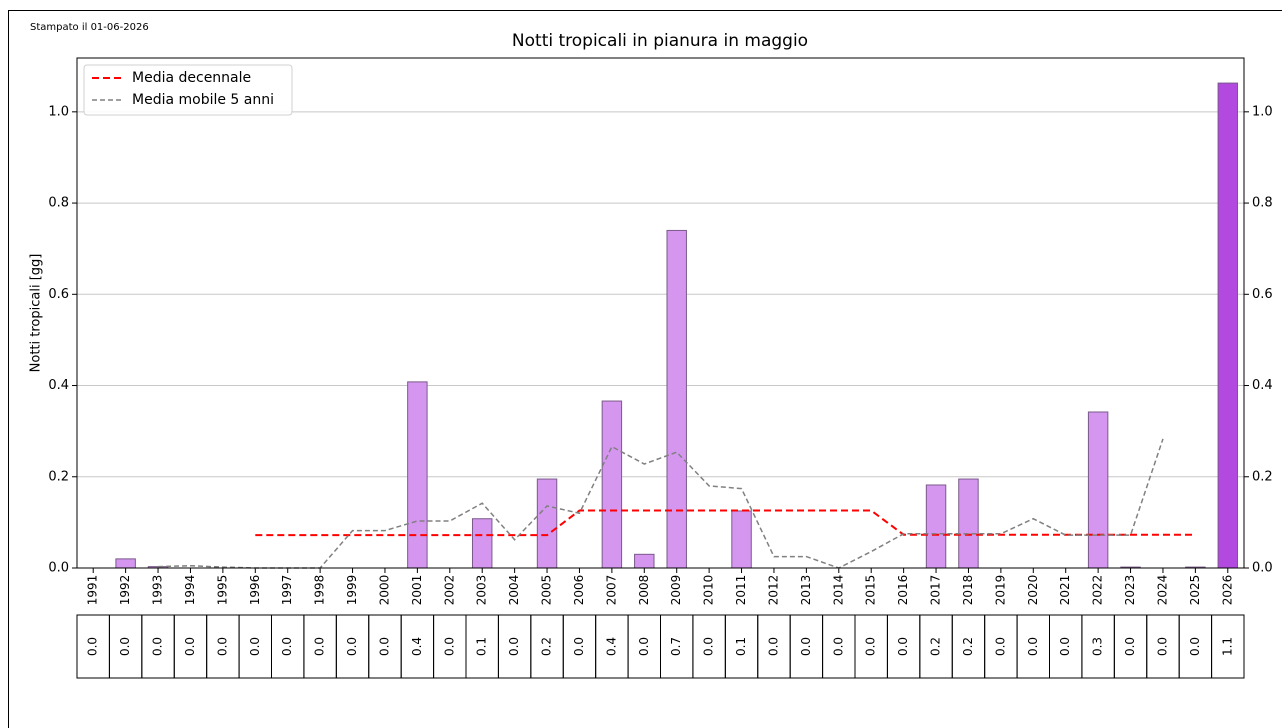 Image resolution: width=1282 pixels, height=728 pixels. I want to click on x-tick-label: 2026, so click(1227, 590).